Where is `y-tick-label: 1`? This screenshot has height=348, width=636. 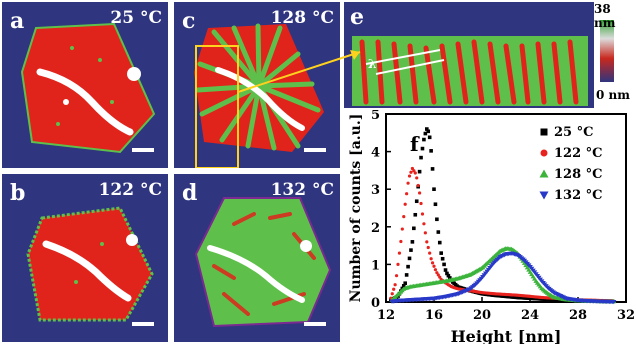
y-tick-label: 1 is located at coordinates (375, 265).